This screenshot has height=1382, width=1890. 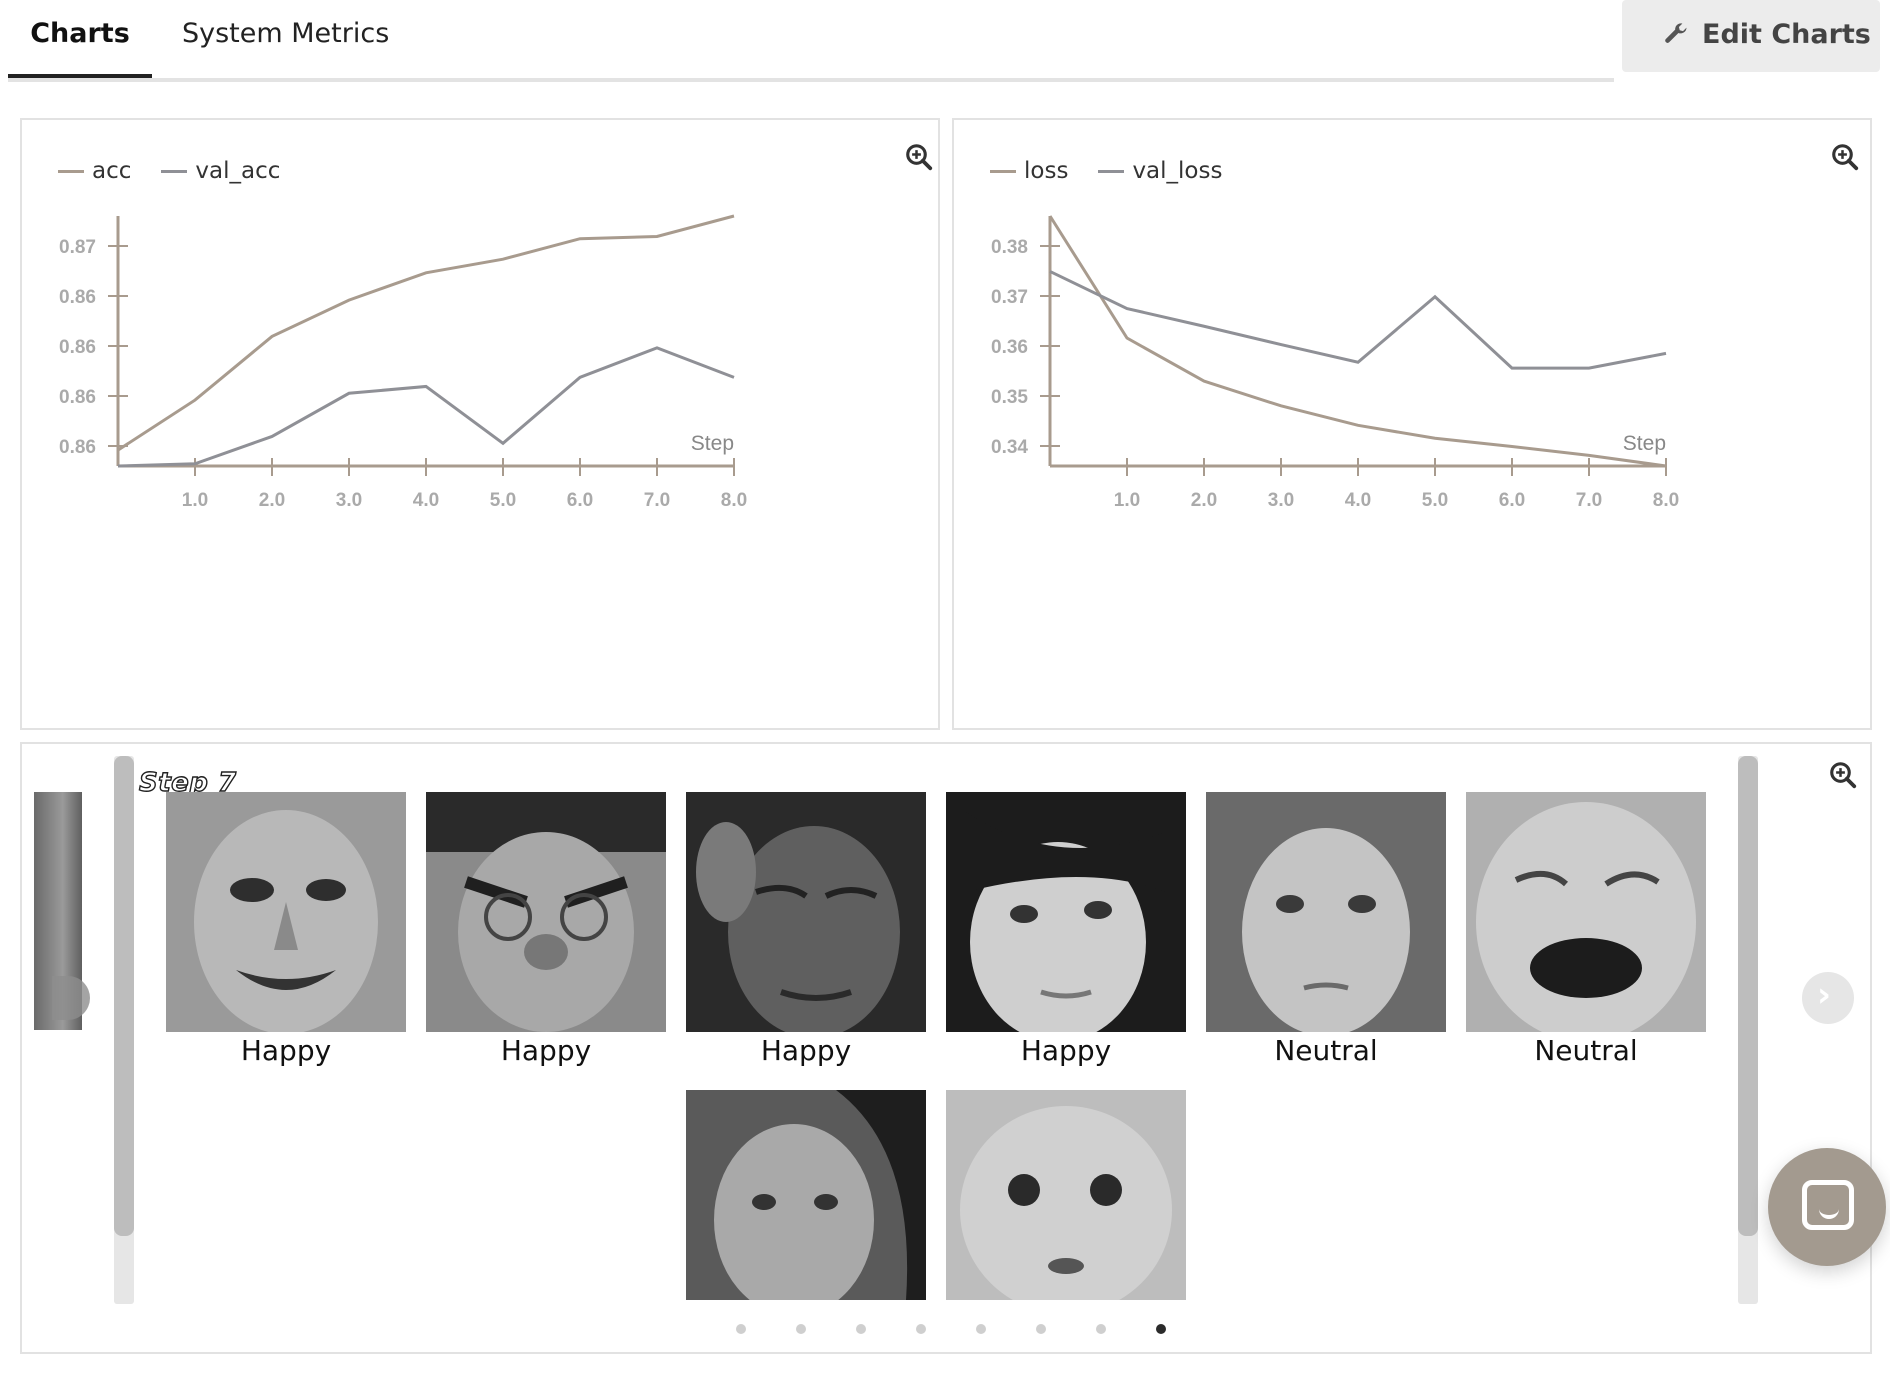 What do you see at coordinates (1358, 320) in the screenshot?
I see `series-line-val-loss` at bounding box center [1358, 320].